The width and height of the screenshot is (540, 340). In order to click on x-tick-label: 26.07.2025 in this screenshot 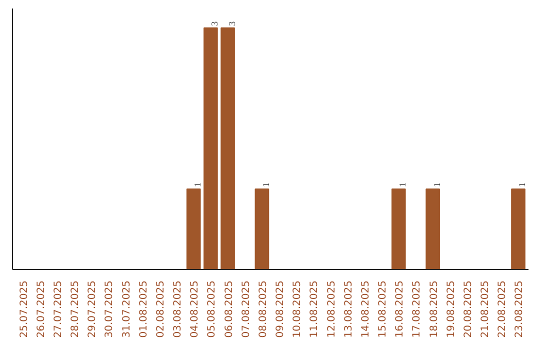, I will do `click(41, 309)`.